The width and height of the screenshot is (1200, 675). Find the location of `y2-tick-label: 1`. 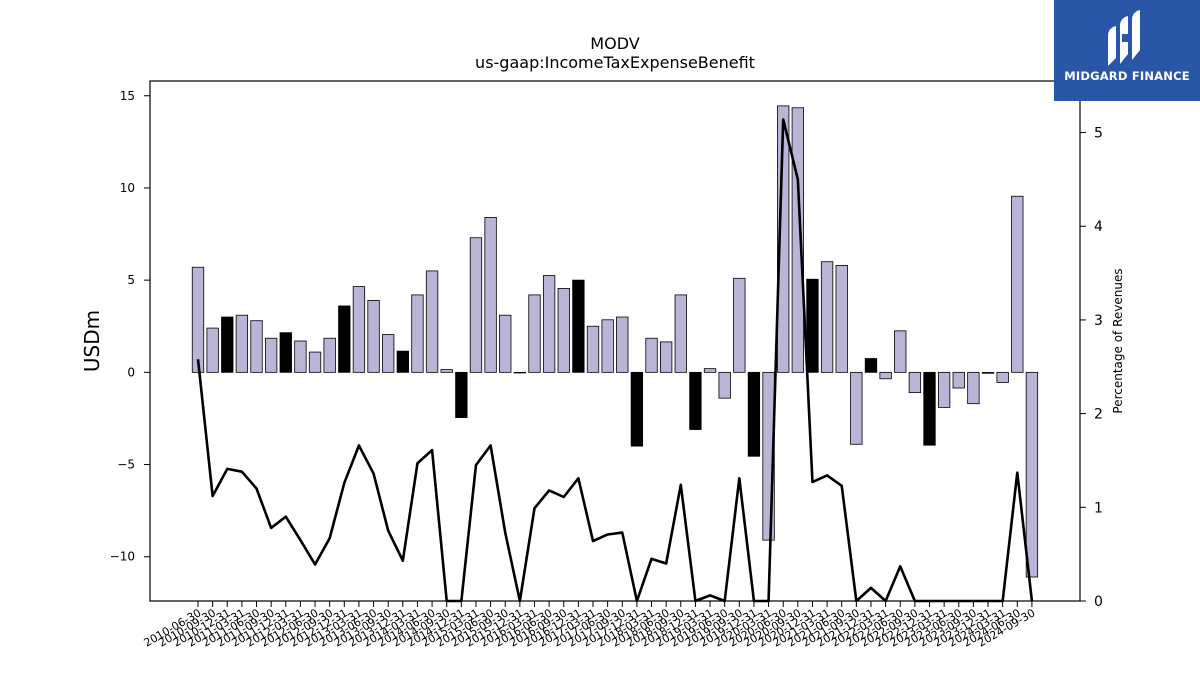

y2-tick-label: 1 is located at coordinates (1098, 508).